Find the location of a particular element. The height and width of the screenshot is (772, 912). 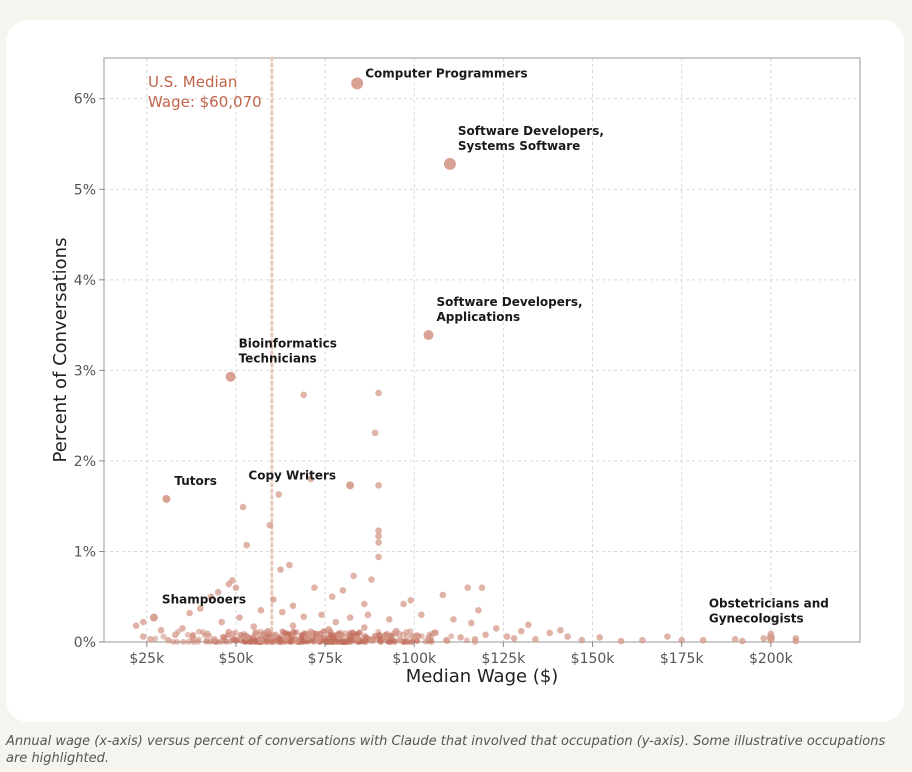

y-tick-label: 2% is located at coordinates (85, 462).